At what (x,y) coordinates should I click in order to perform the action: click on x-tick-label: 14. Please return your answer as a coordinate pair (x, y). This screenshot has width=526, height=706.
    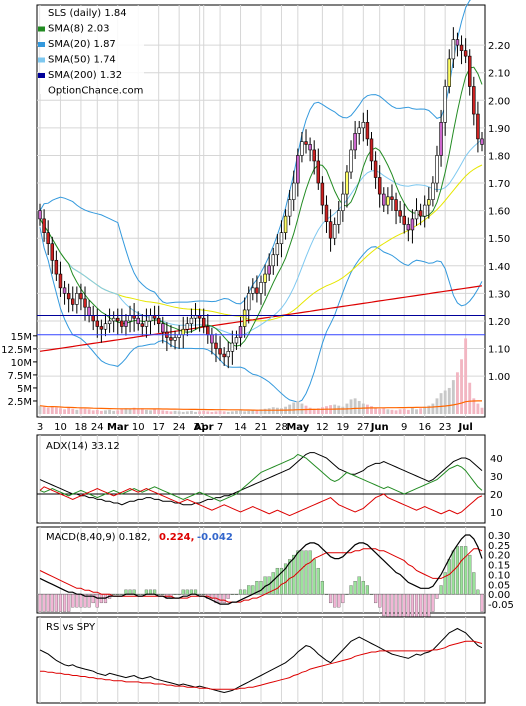
    Looking at the image, I should click on (240, 427).